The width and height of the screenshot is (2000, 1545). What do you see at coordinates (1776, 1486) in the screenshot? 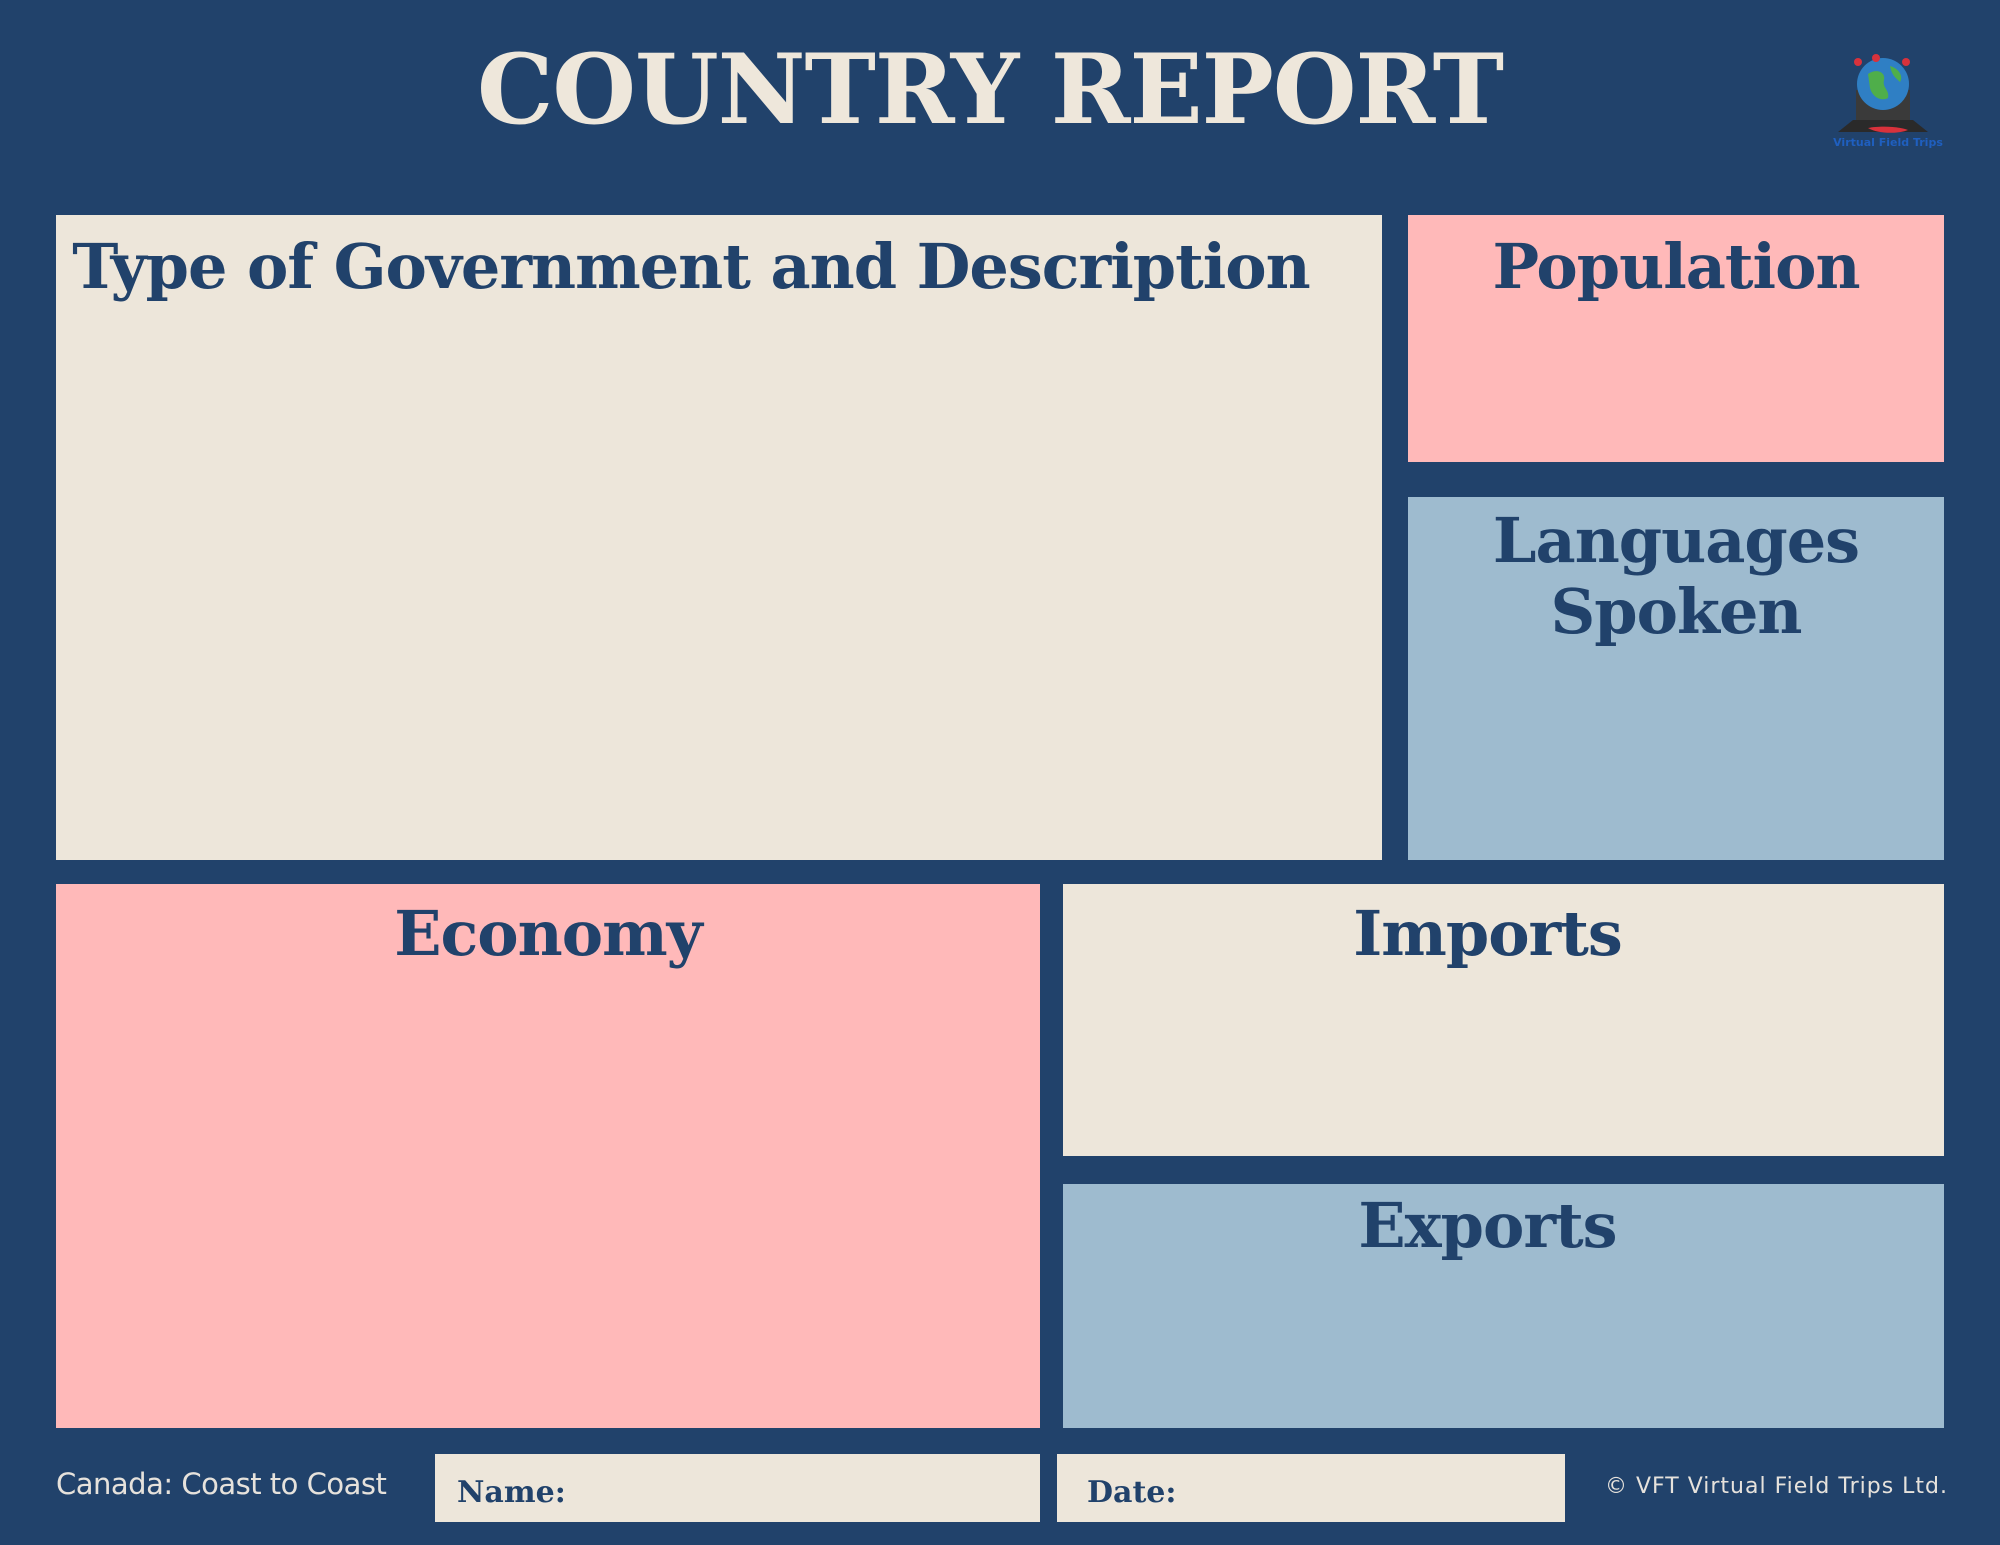
I see `copyright-text: © VFT Virtual Field Trips Ltd.` at bounding box center [1776, 1486].